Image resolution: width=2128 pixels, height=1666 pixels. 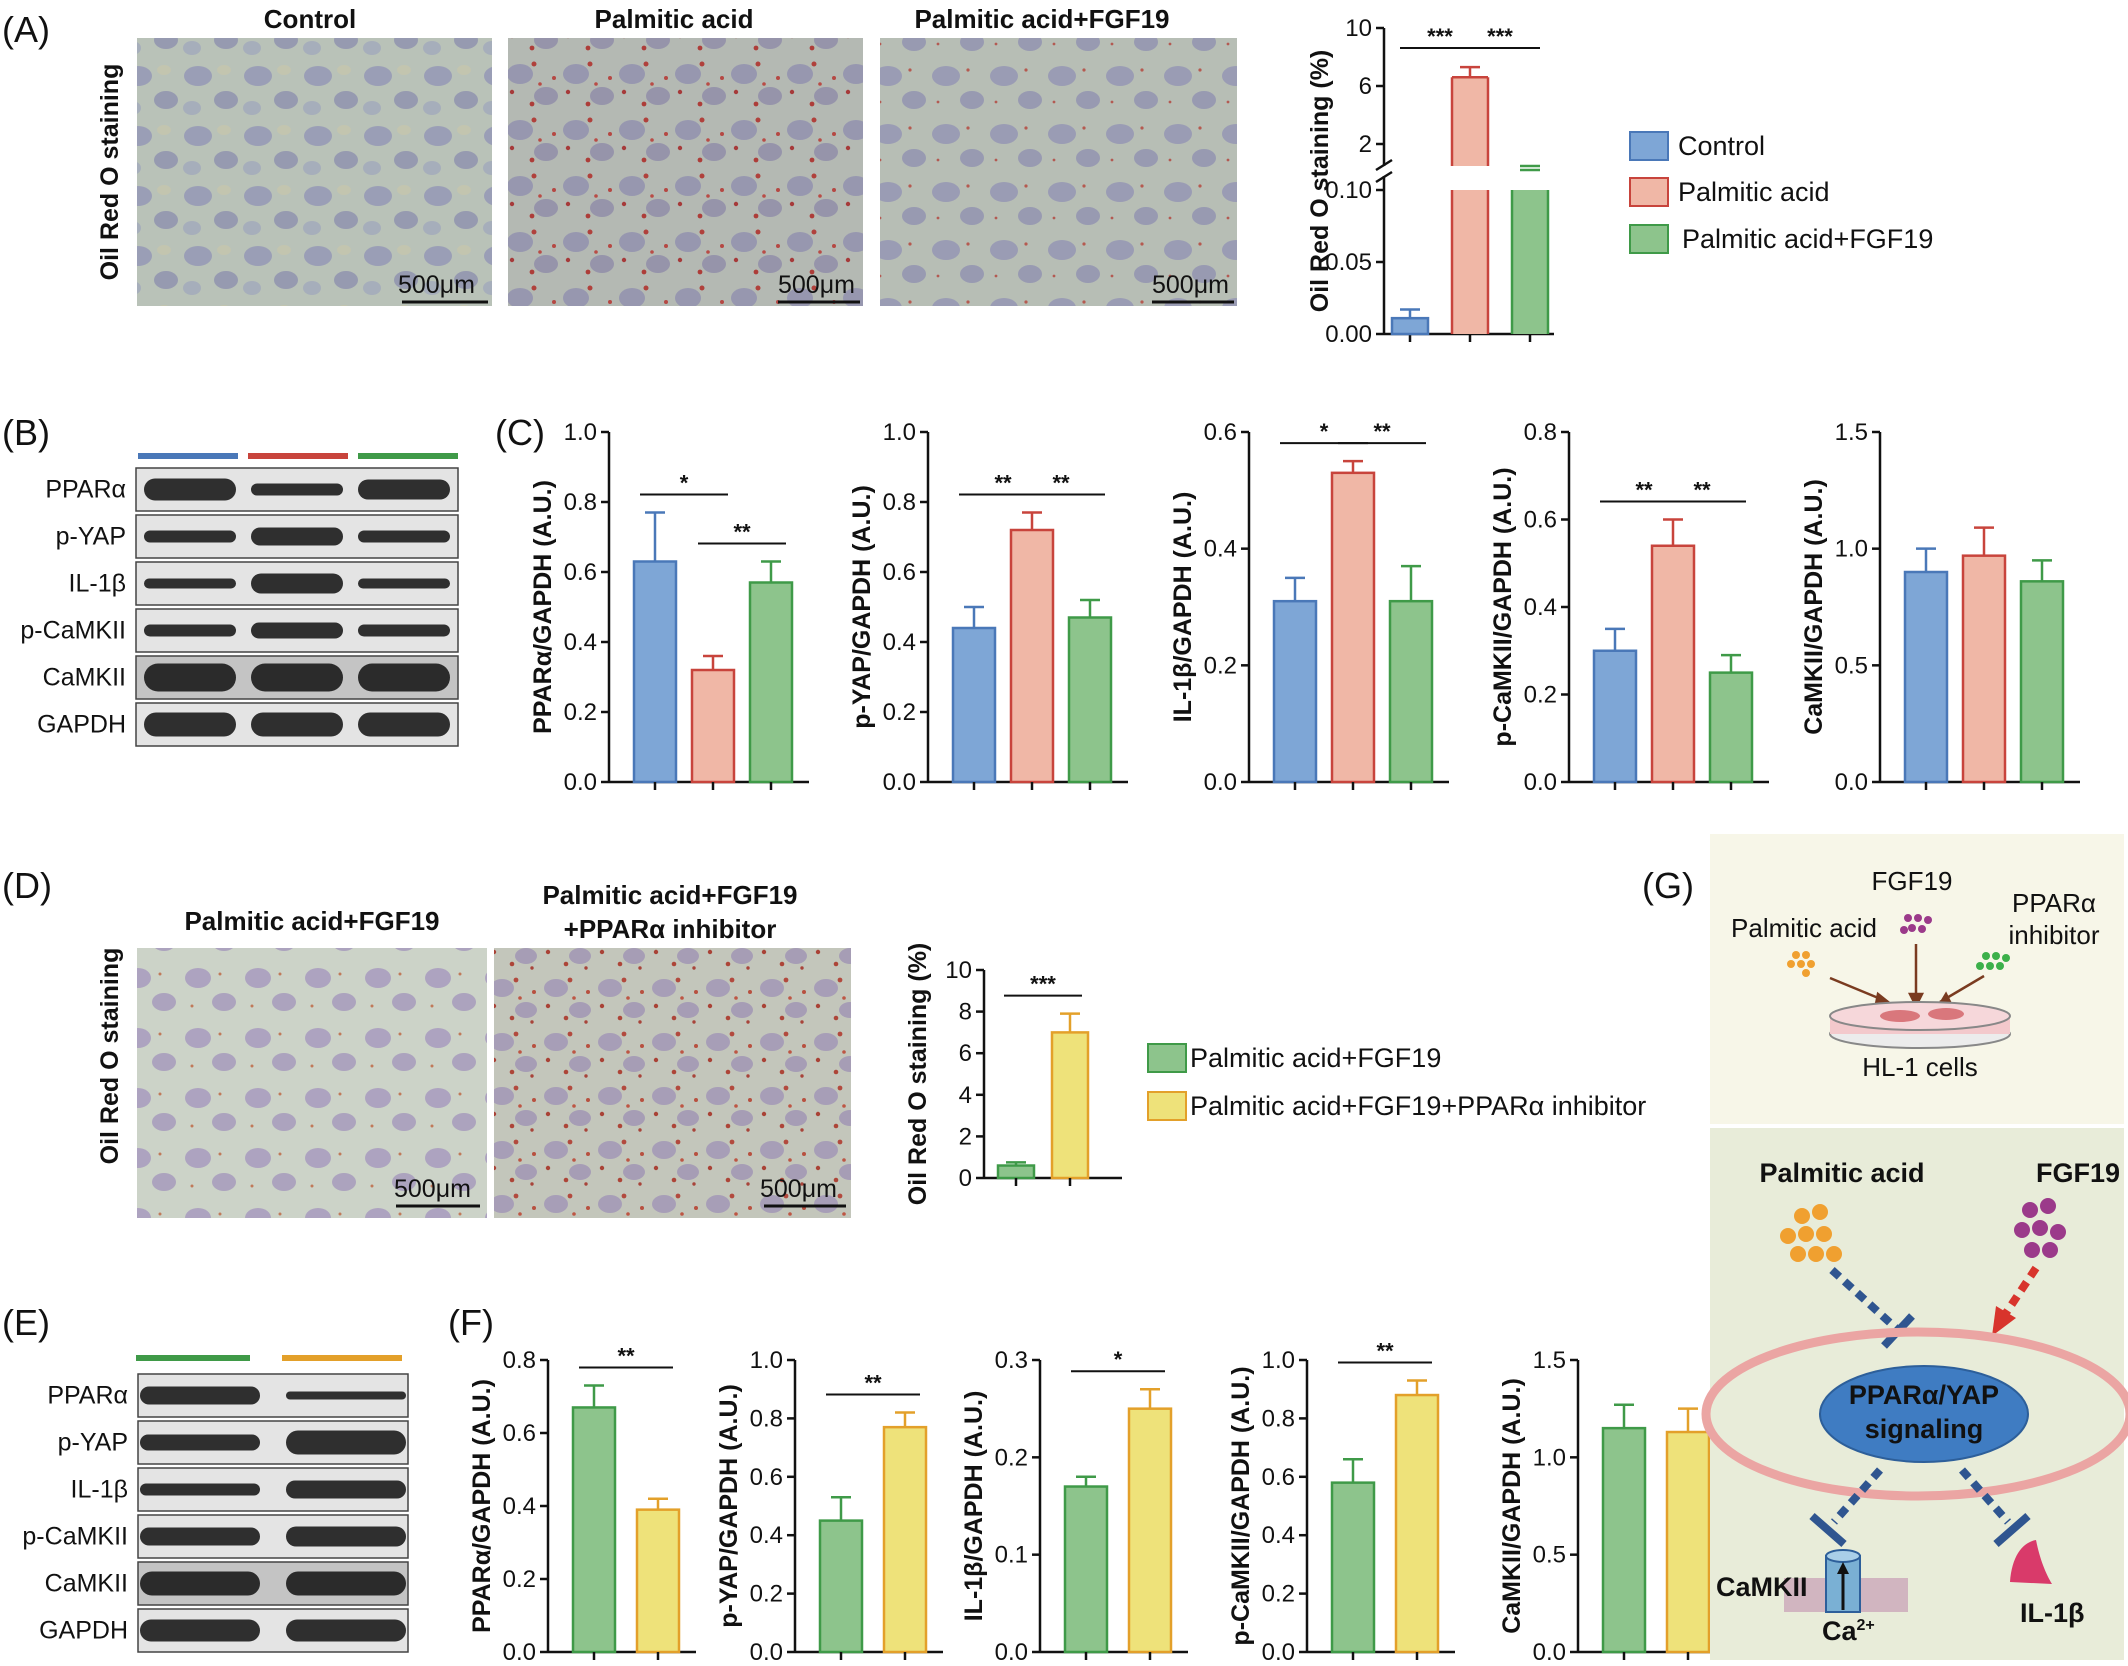 What do you see at coordinates (1851, 665) in the screenshot?
I see `y-tick-label: 0.5` at bounding box center [1851, 665].